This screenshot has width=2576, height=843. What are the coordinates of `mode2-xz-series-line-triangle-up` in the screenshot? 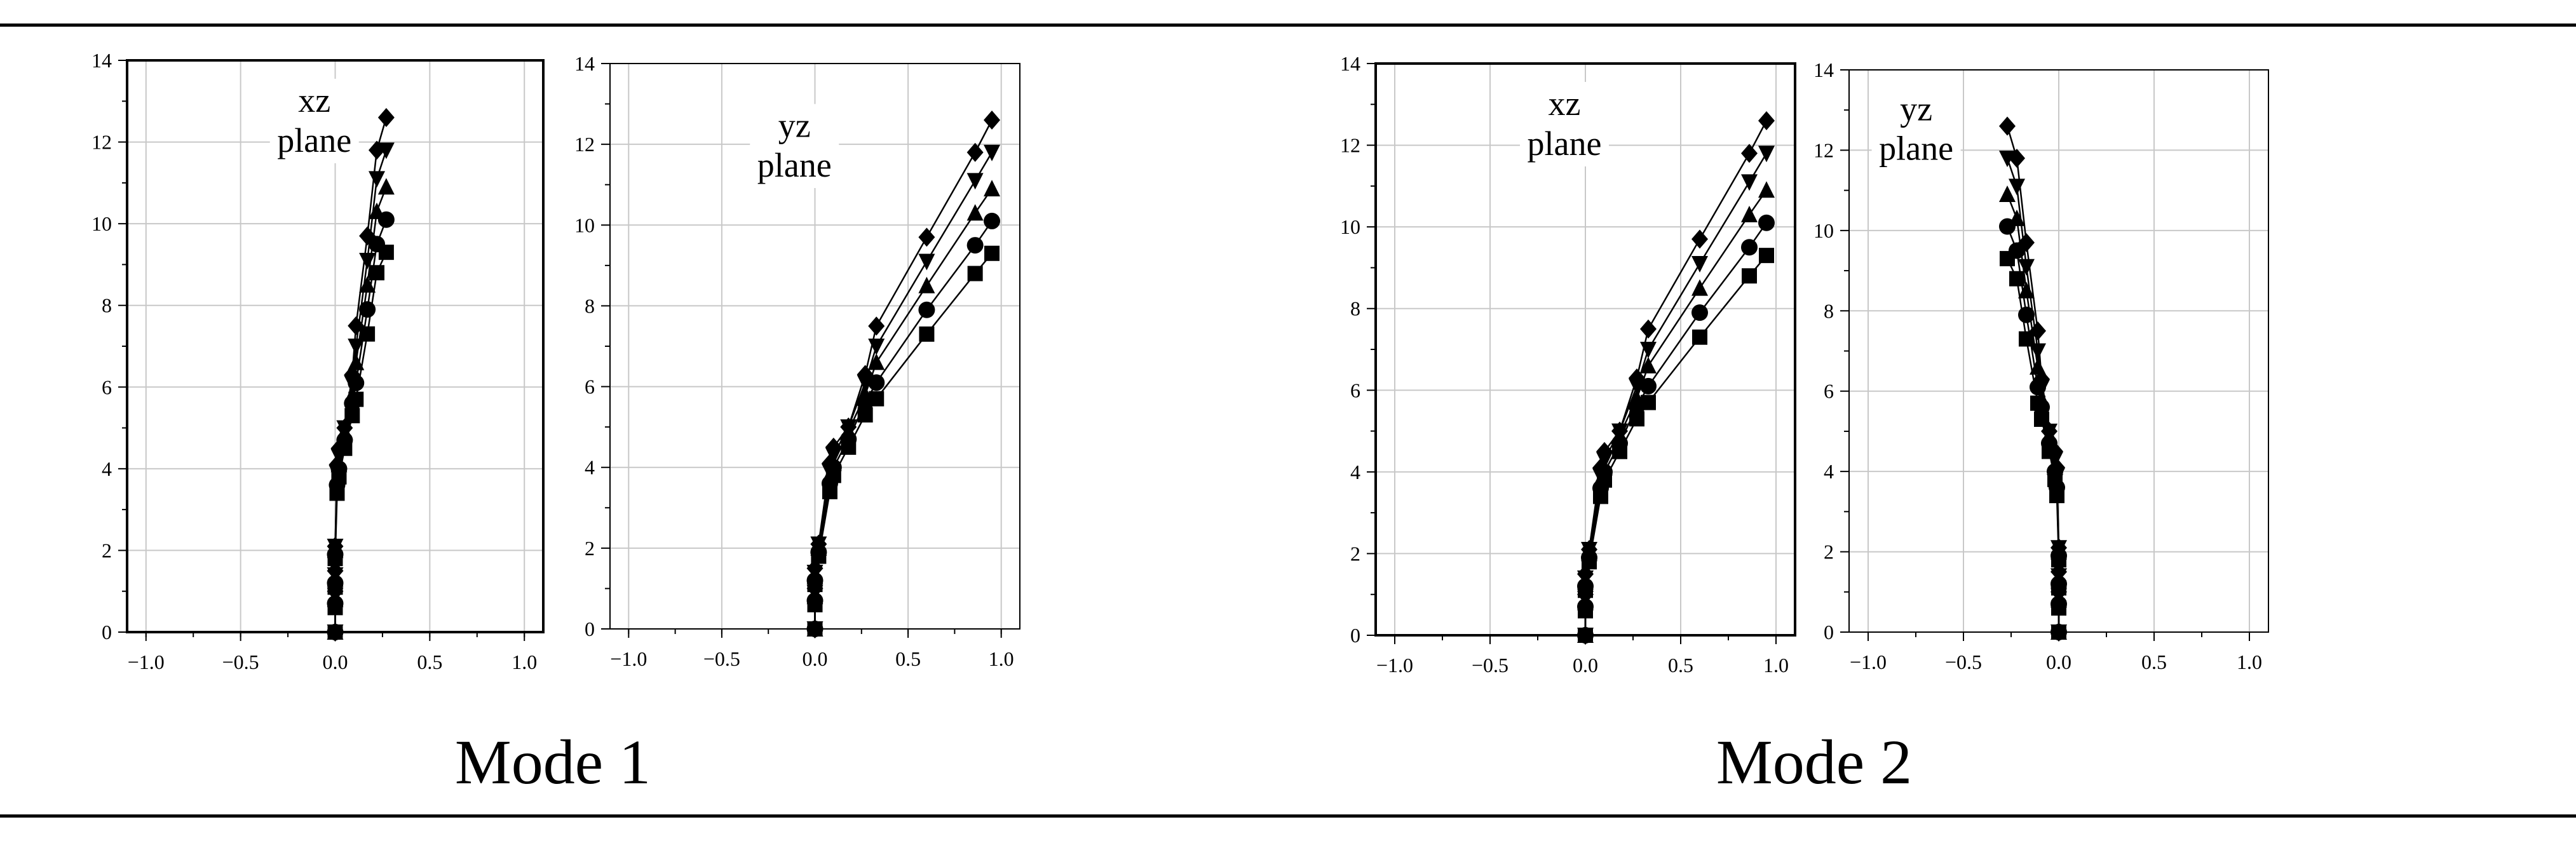 It's located at (1676, 412).